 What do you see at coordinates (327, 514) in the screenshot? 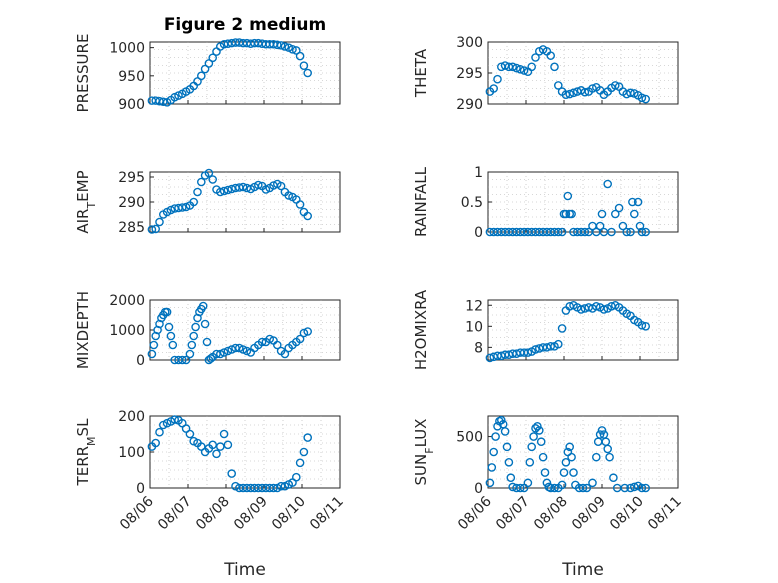
I see `x-tick-label: 08/11` at bounding box center [327, 514].